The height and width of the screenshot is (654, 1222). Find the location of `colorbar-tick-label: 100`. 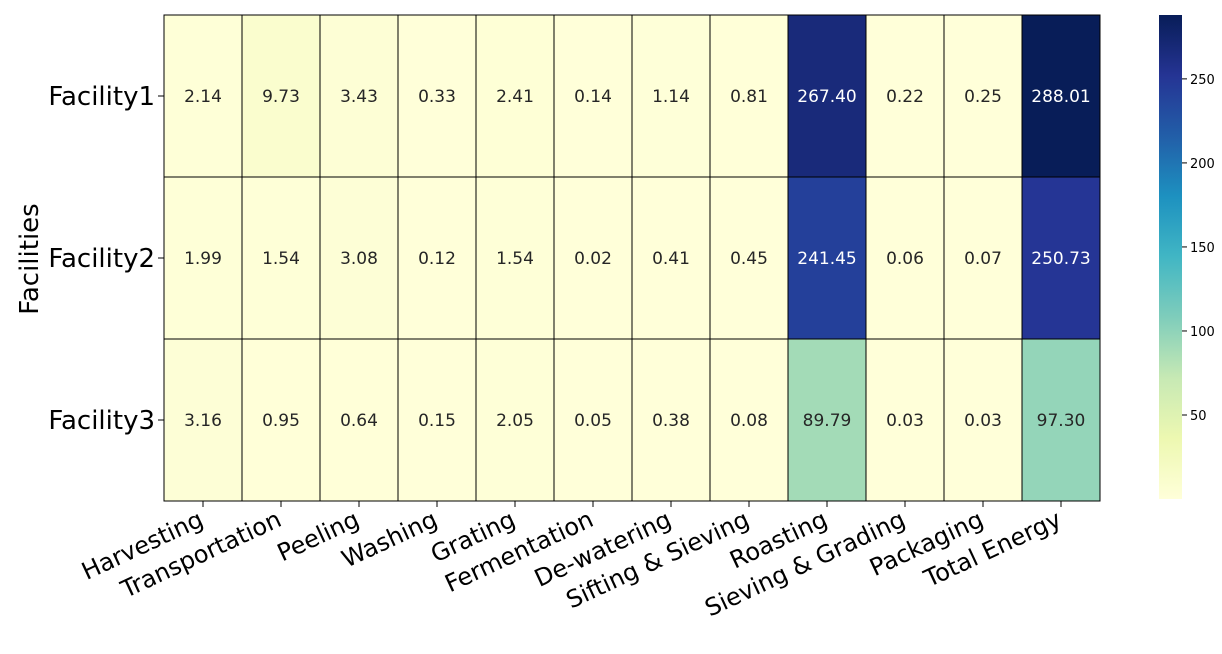

colorbar-tick-label: 100 is located at coordinates (1202, 332).